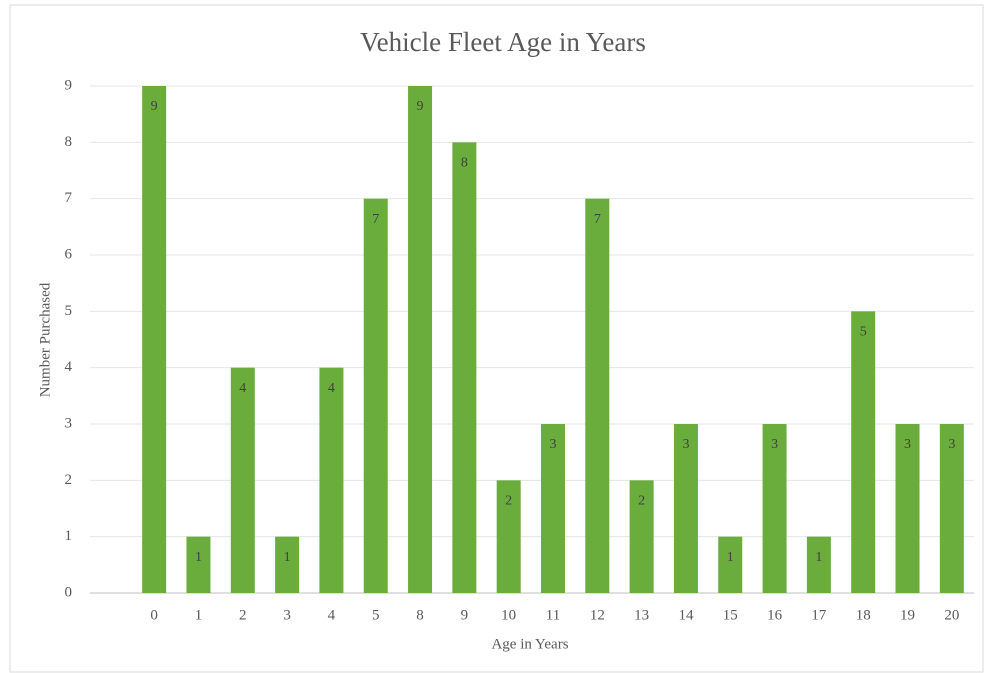 Image resolution: width=984 pixels, height=673 pixels. I want to click on x-tick-label: 19, so click(907, 615).